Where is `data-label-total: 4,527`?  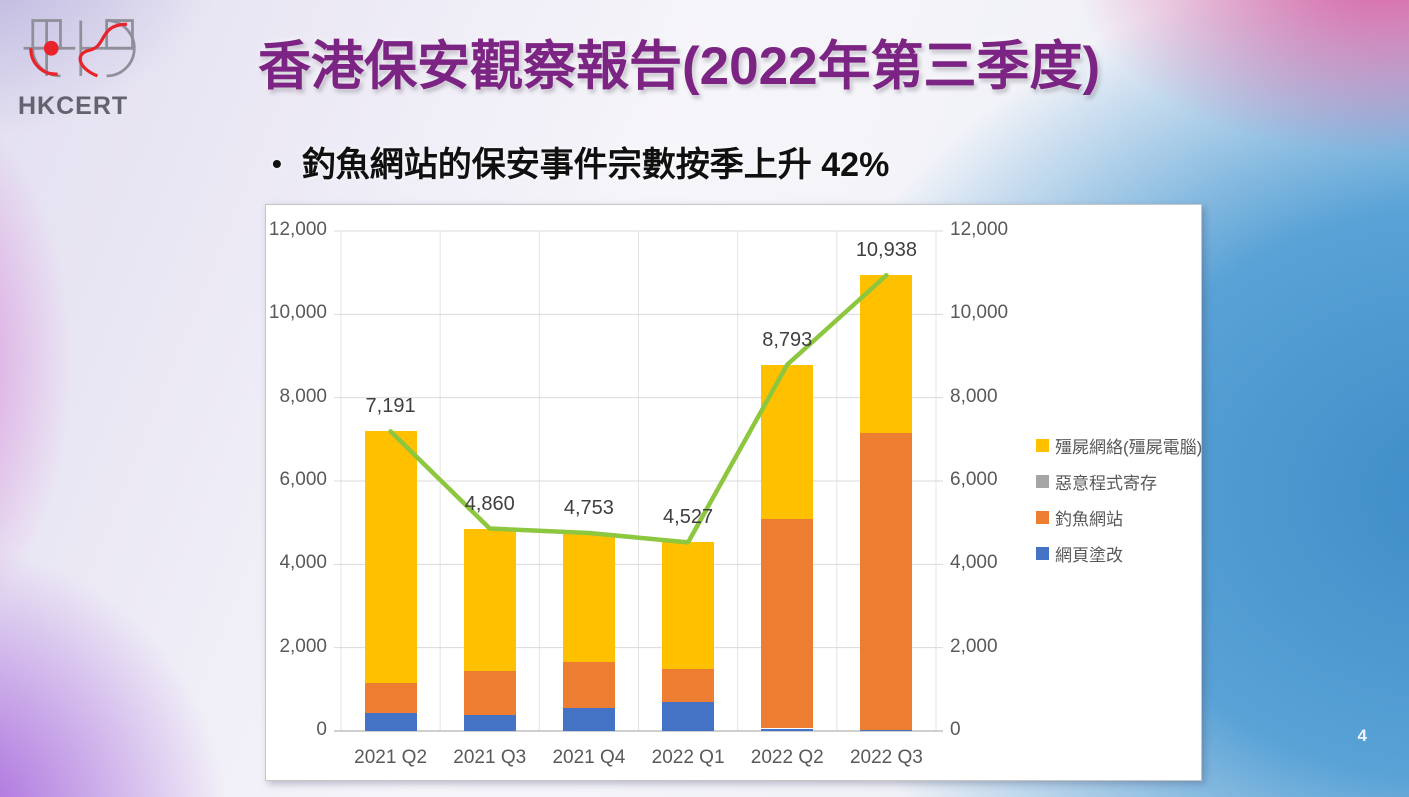 data-label-total: 4,527 is located at coordinates (688, 517).